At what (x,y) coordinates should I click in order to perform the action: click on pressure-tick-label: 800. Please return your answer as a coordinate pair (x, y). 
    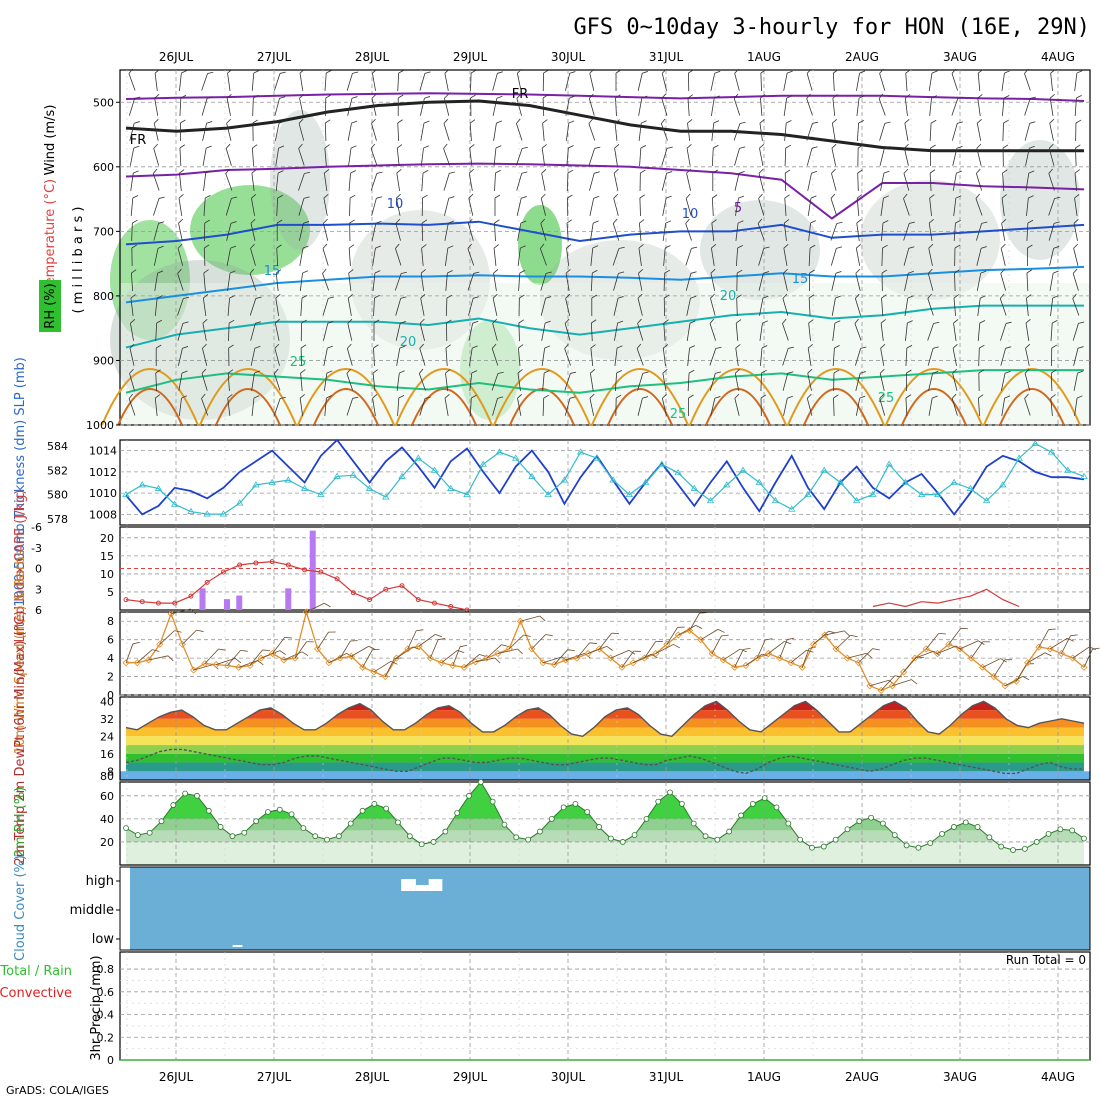
    Looking at the image, I should click on (103, 296).